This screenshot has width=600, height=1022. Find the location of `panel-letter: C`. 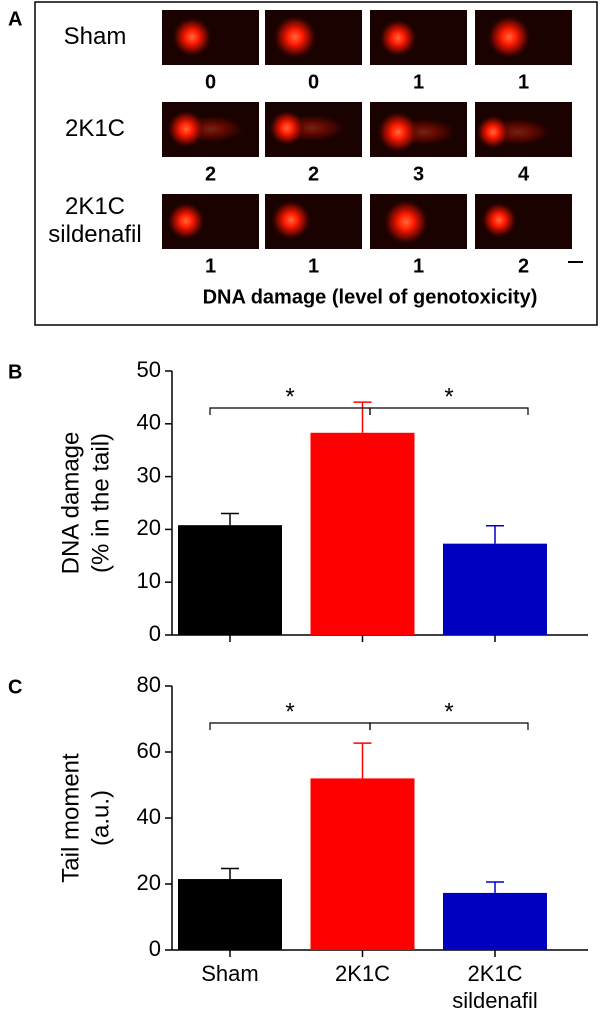

panel-letter: C is located at coordinates (15, 687).